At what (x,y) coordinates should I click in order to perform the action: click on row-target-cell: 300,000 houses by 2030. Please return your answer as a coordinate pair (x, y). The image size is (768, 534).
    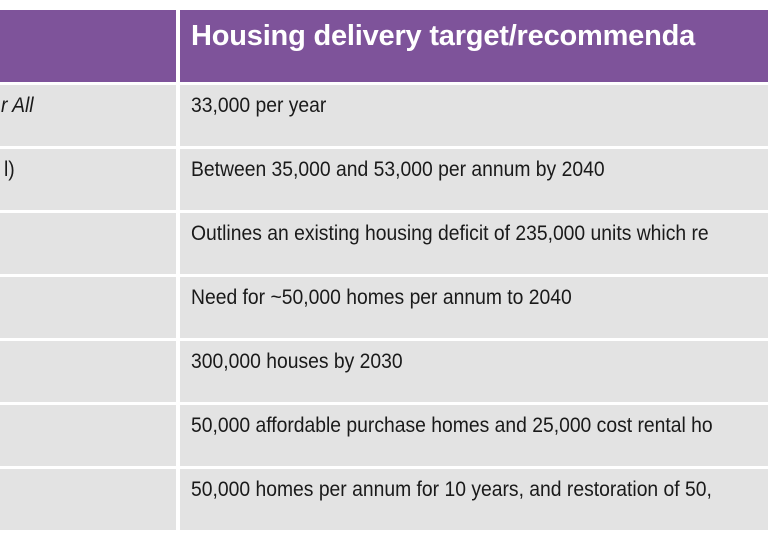
    Looking at the image, I should click on (474, 371).